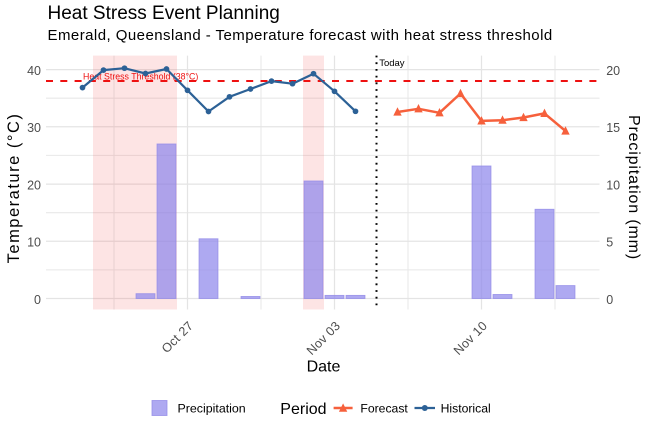 This screenshot has height=432, width=648. What do you see at coordinates (613, 128) in the screenshot?
I see `svg-text: 15` at bounding box center [613, 128].